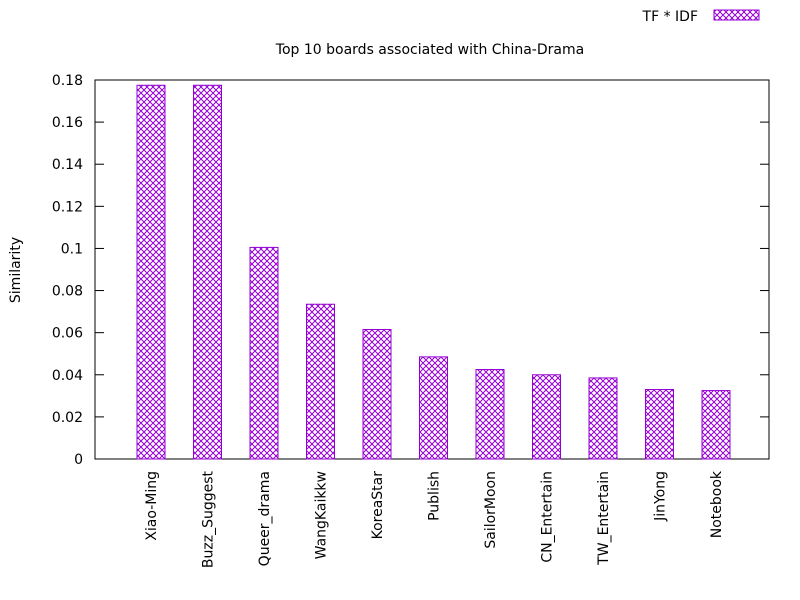 Image resolution: width=800 pixels, height=600 pixels. Describe the element at coordinates (378, 505) in the screenshot. I see `x-tick-label: KoreaStar` at that location.